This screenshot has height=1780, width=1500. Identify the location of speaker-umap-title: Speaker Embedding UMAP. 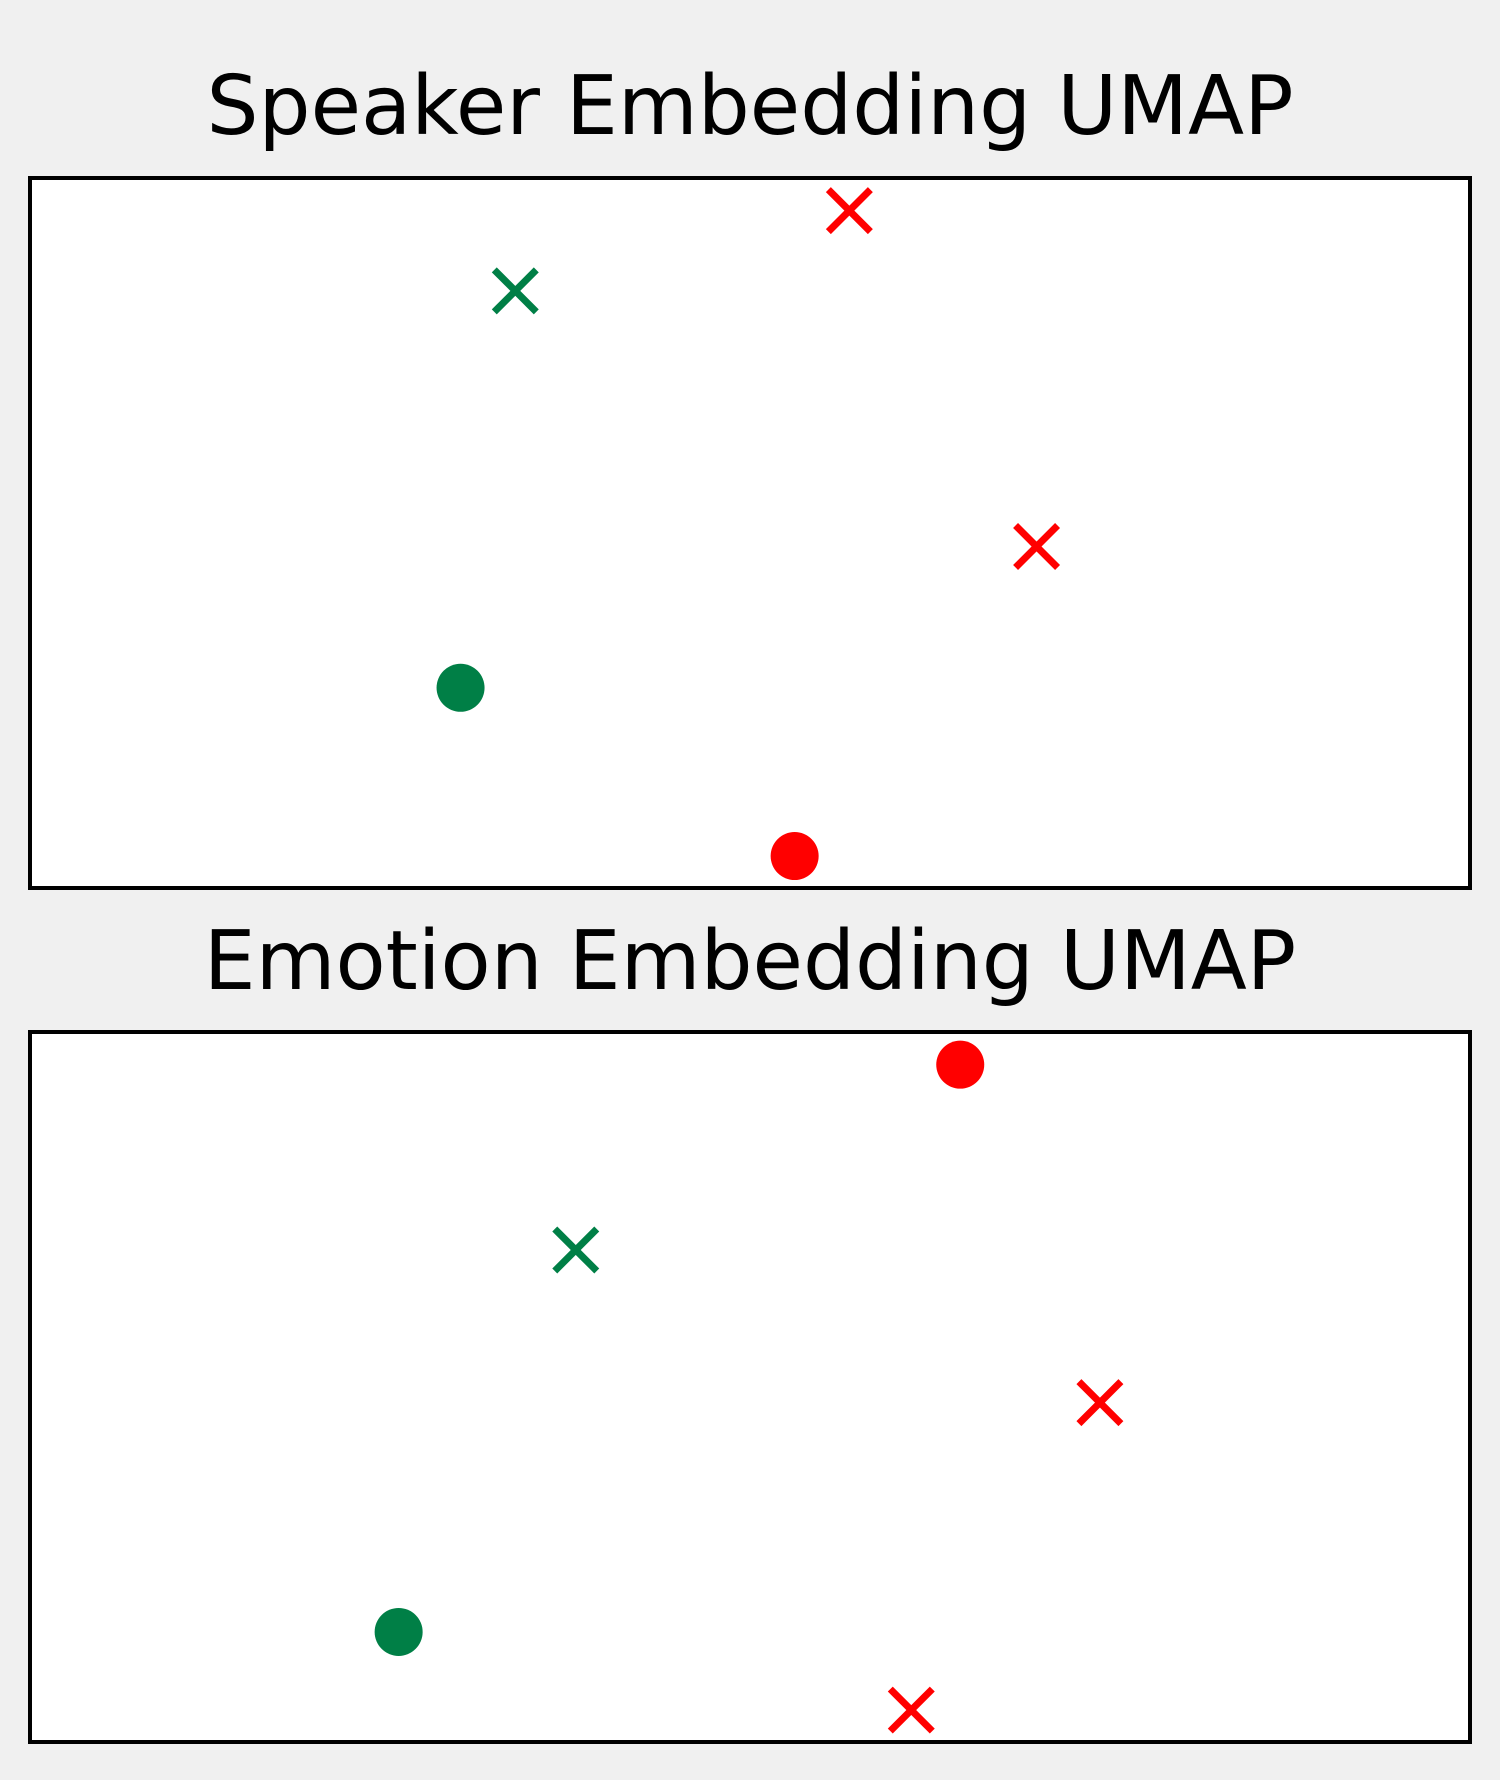
(750, 106).